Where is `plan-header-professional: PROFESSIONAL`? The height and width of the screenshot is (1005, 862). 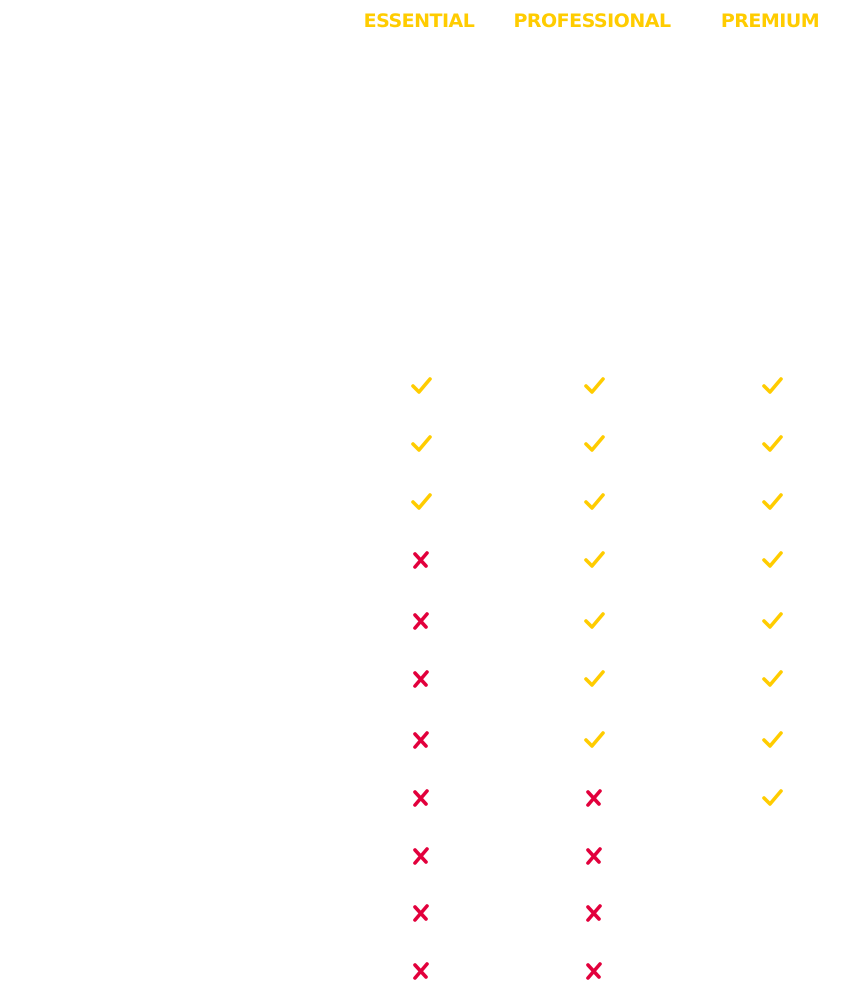 plan-header-professional: PROFESSIONAL is located at coordinates (592, 21).